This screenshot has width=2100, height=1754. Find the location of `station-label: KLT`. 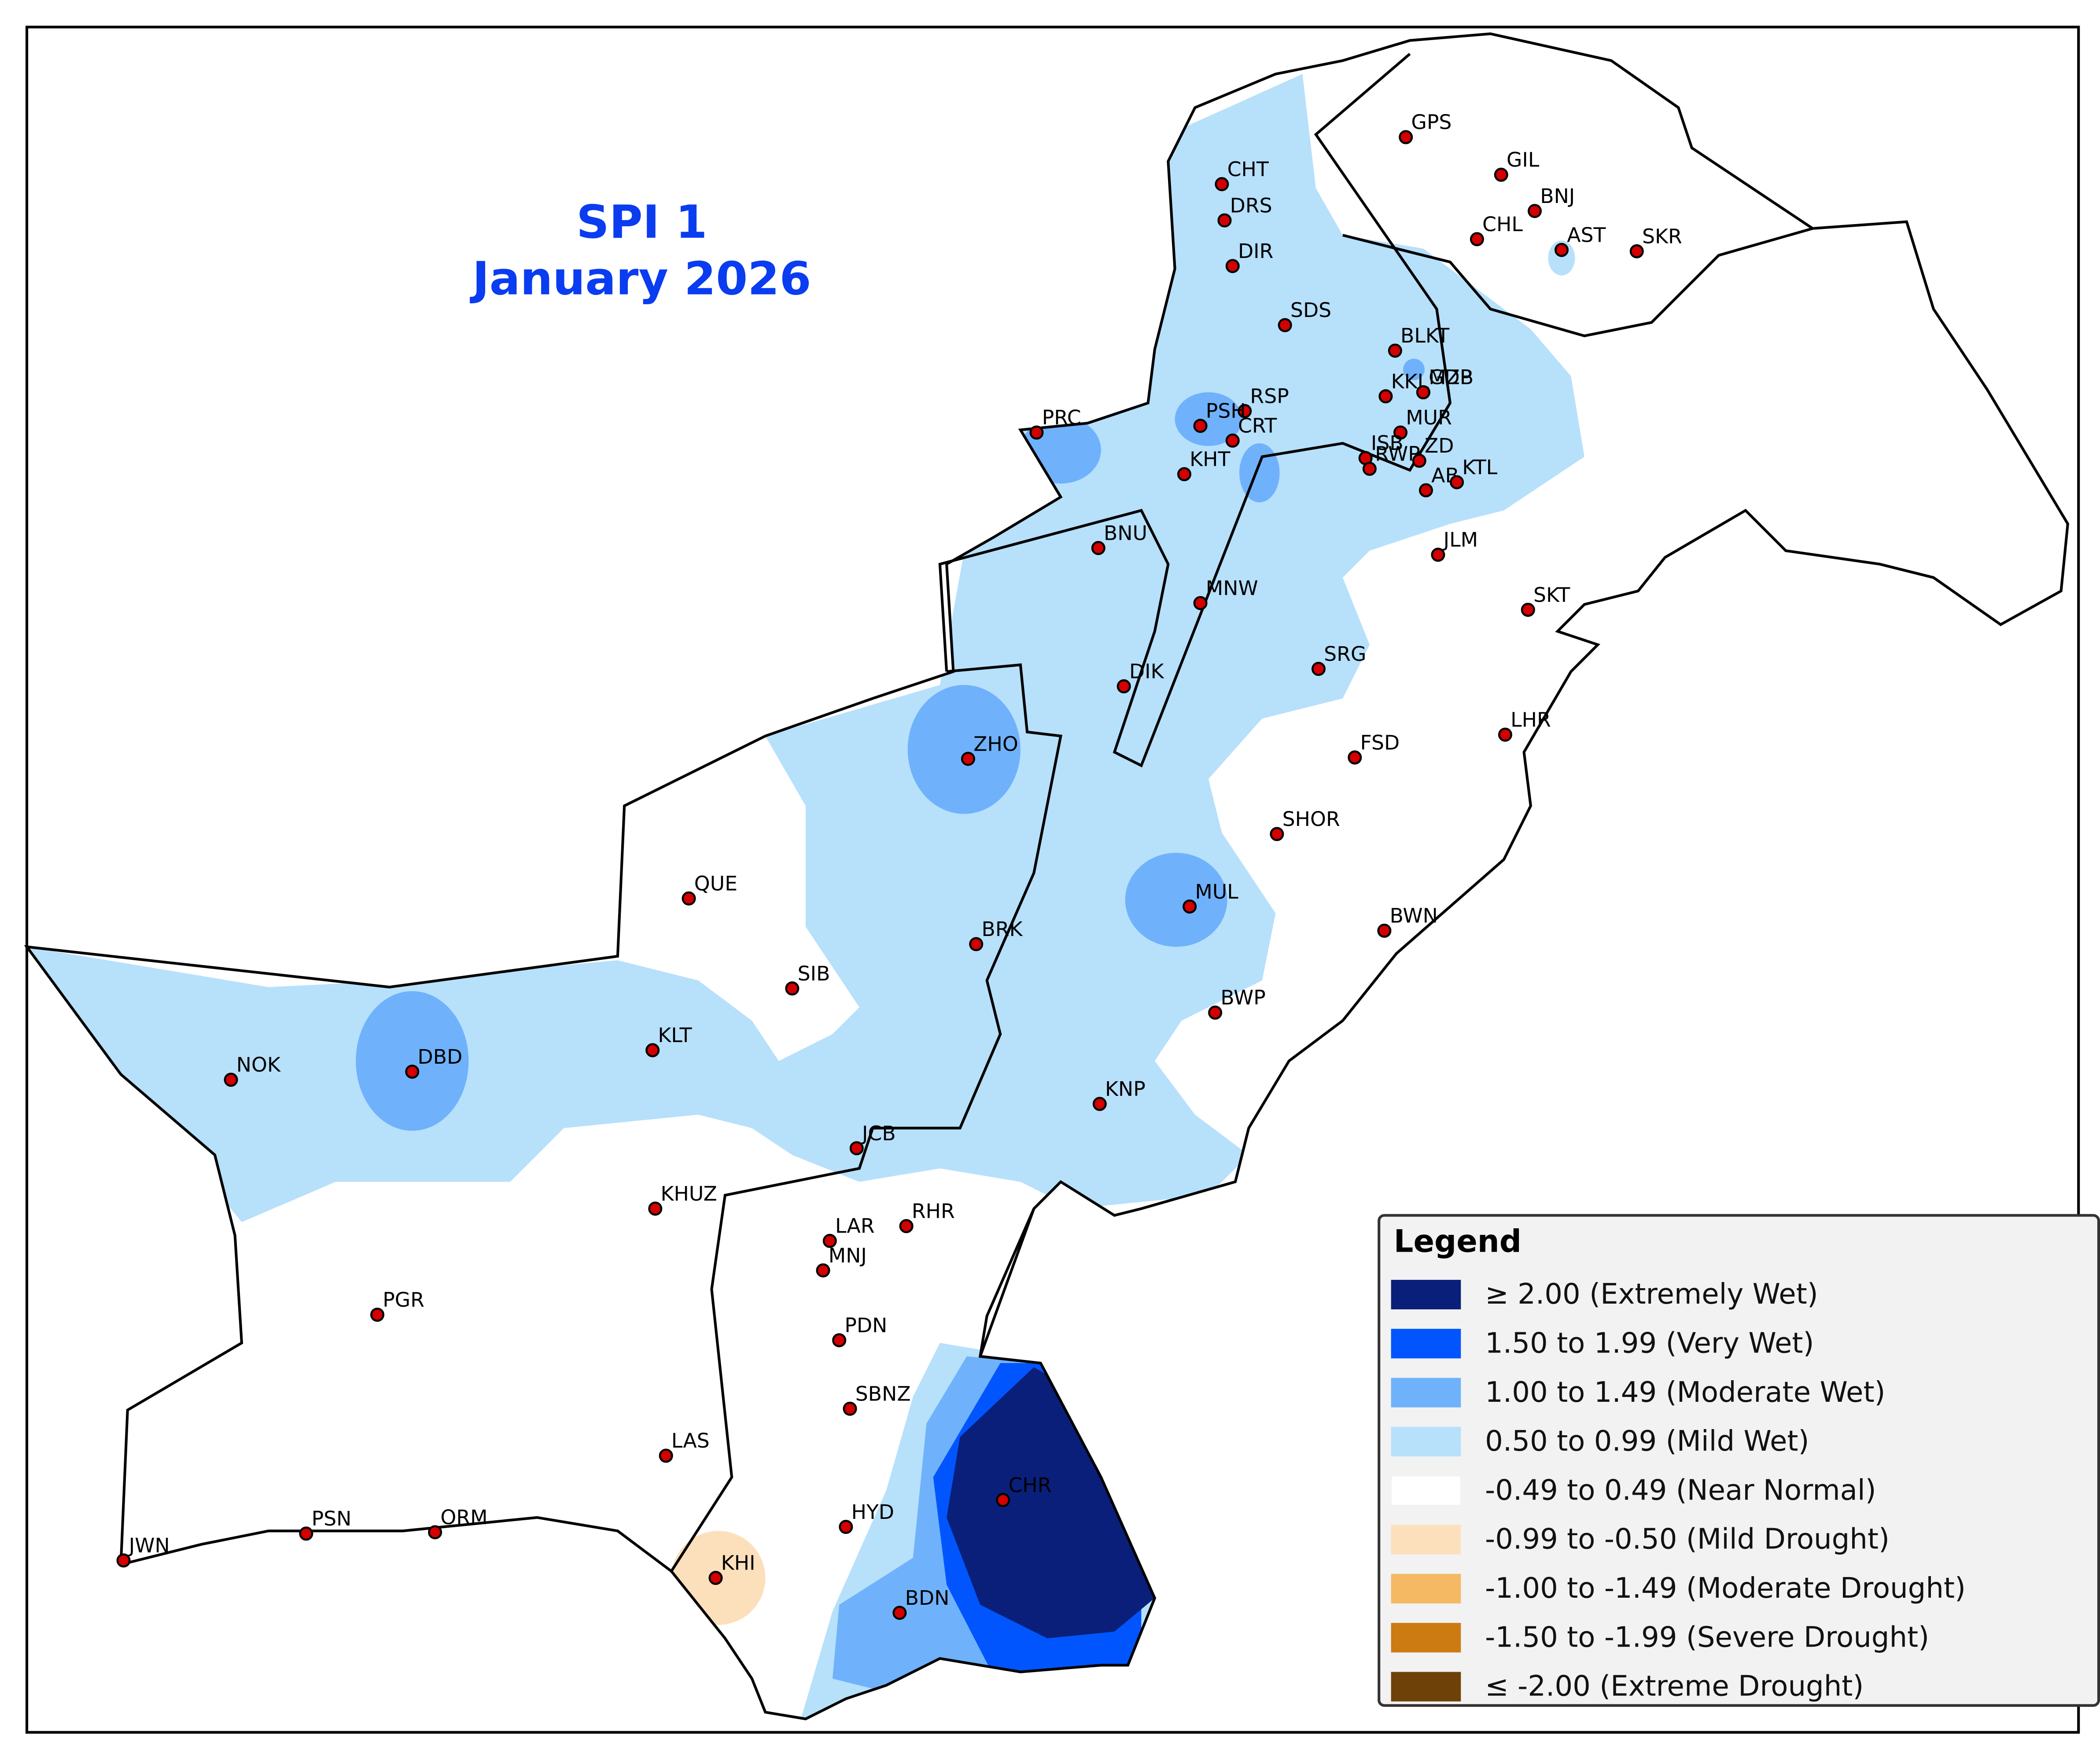

station-label: KLT is located at coordinates (675, 1035).